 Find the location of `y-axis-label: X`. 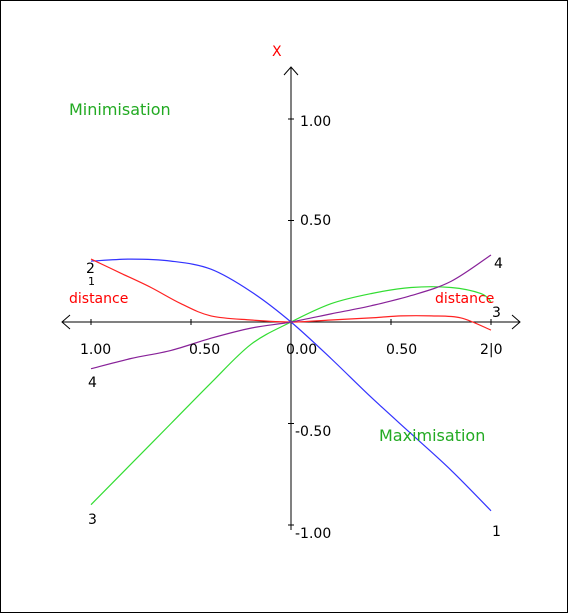

y-axis-label: X is located at coordinates (277, 52).